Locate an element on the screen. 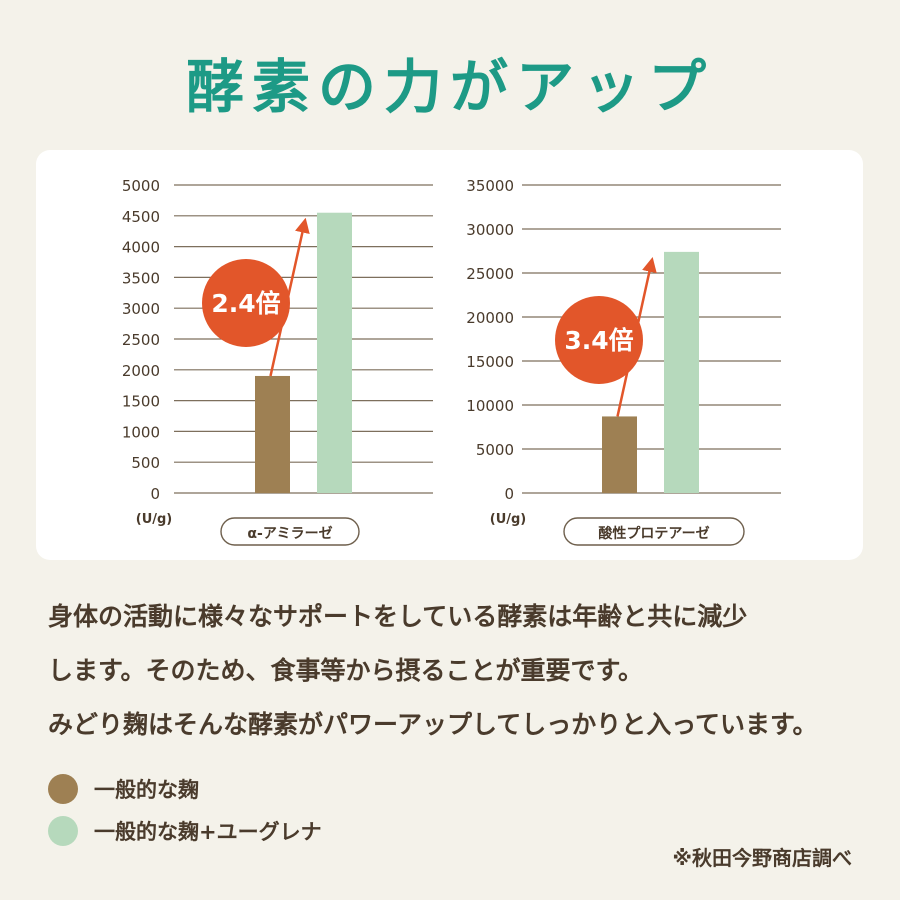 The height and width of the screenshot is (900, 900). y-tick-label: 1000 is located at coordinates (141, 432).